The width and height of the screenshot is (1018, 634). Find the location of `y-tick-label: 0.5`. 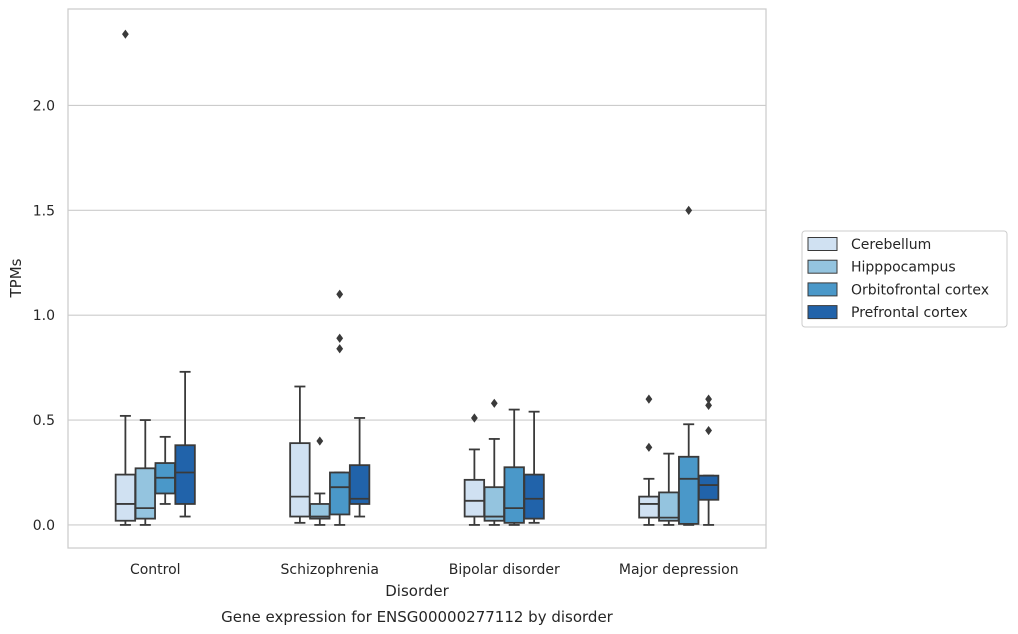

y-tick-label: 0.5 is located at coordinates (44, 421).